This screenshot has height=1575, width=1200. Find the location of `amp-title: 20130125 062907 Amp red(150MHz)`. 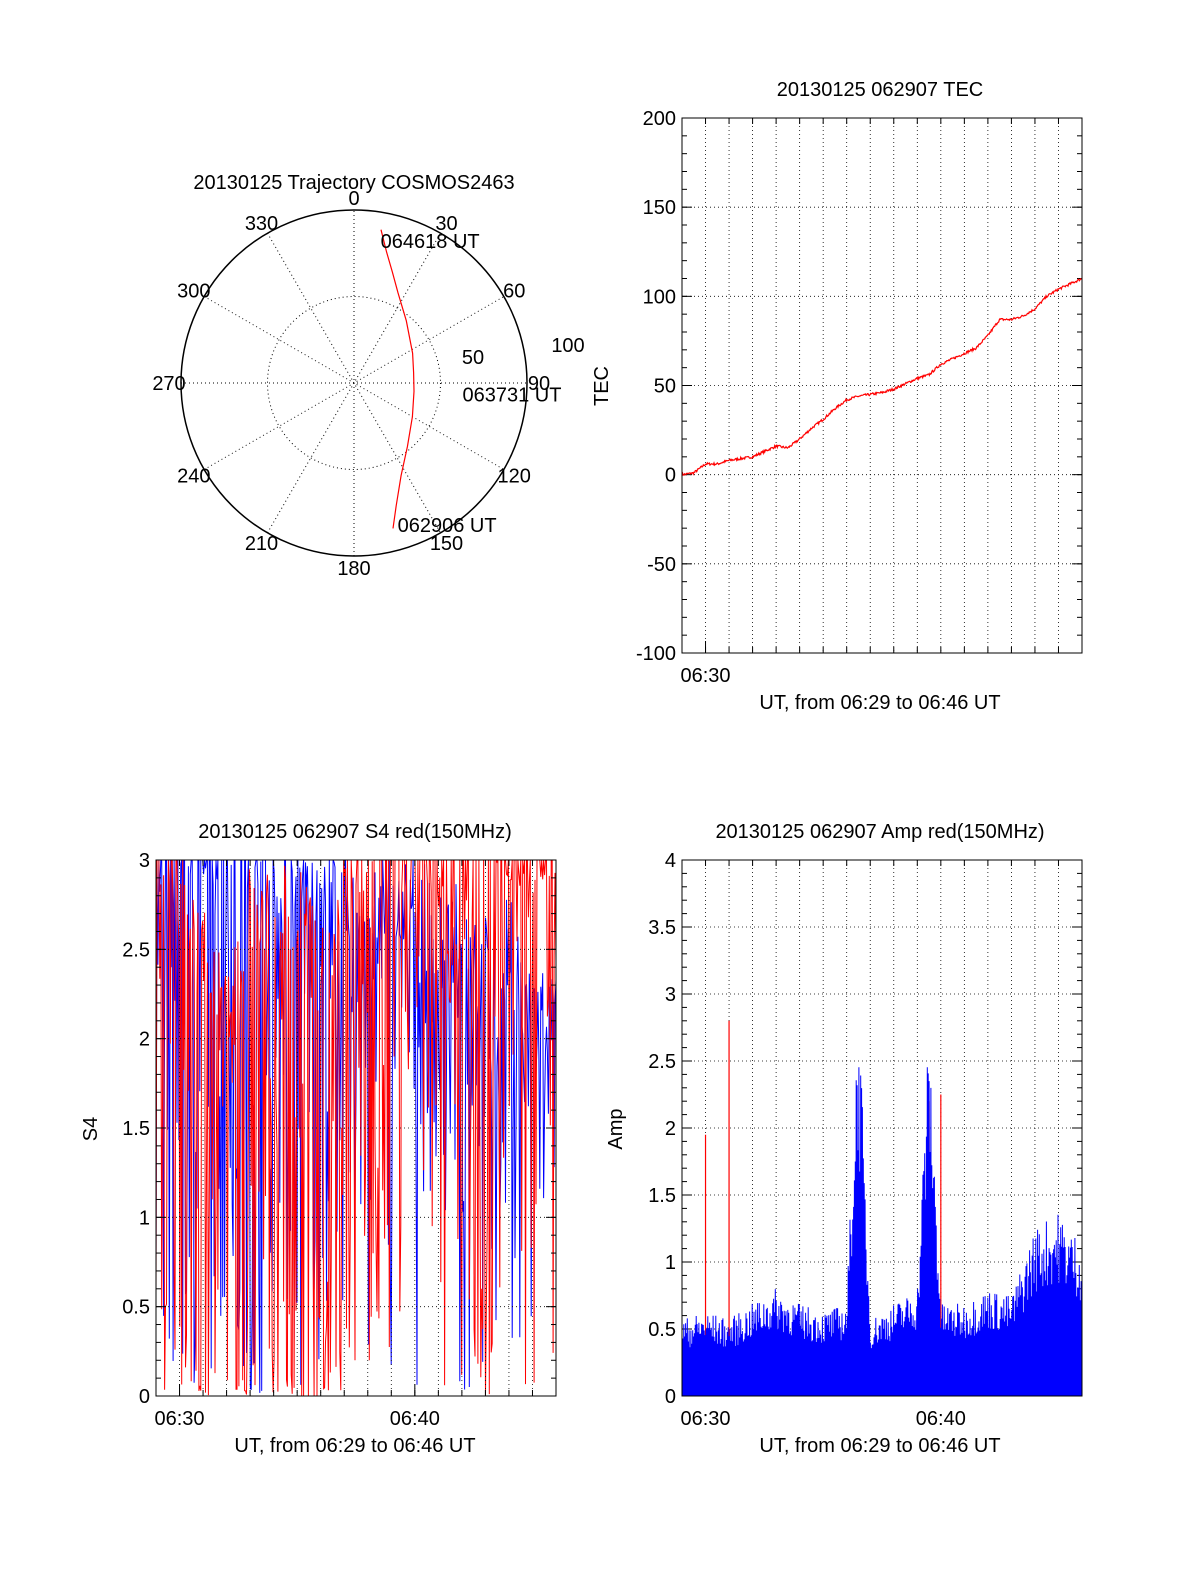

amp-title: 20130125 062907 Amp red(150MHz) is located at coordinates (879, 832).